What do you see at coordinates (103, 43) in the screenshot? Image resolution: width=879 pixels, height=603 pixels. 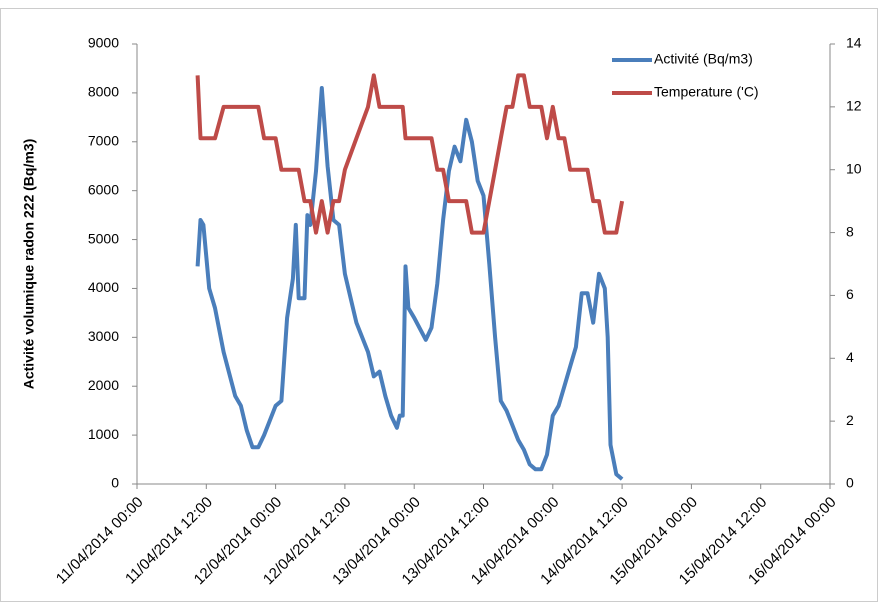 I see `y-tick-label: 9000` at bounding box center [103, 43].